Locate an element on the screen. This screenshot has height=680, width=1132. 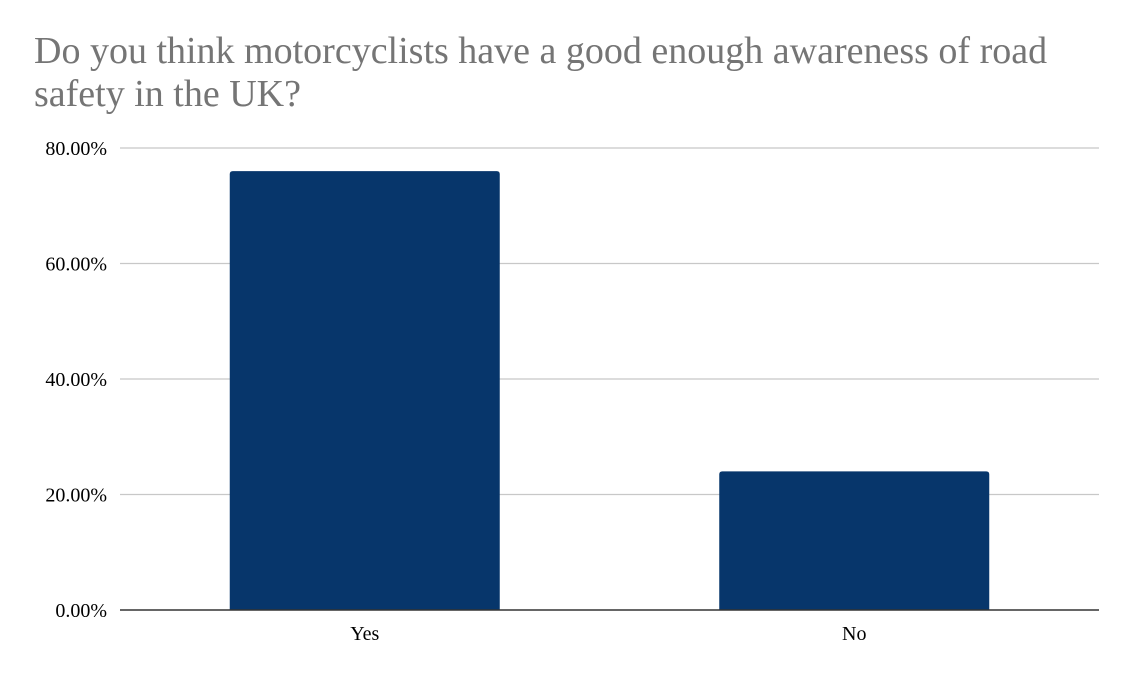
bar-no is located at coordinates (854, 540).